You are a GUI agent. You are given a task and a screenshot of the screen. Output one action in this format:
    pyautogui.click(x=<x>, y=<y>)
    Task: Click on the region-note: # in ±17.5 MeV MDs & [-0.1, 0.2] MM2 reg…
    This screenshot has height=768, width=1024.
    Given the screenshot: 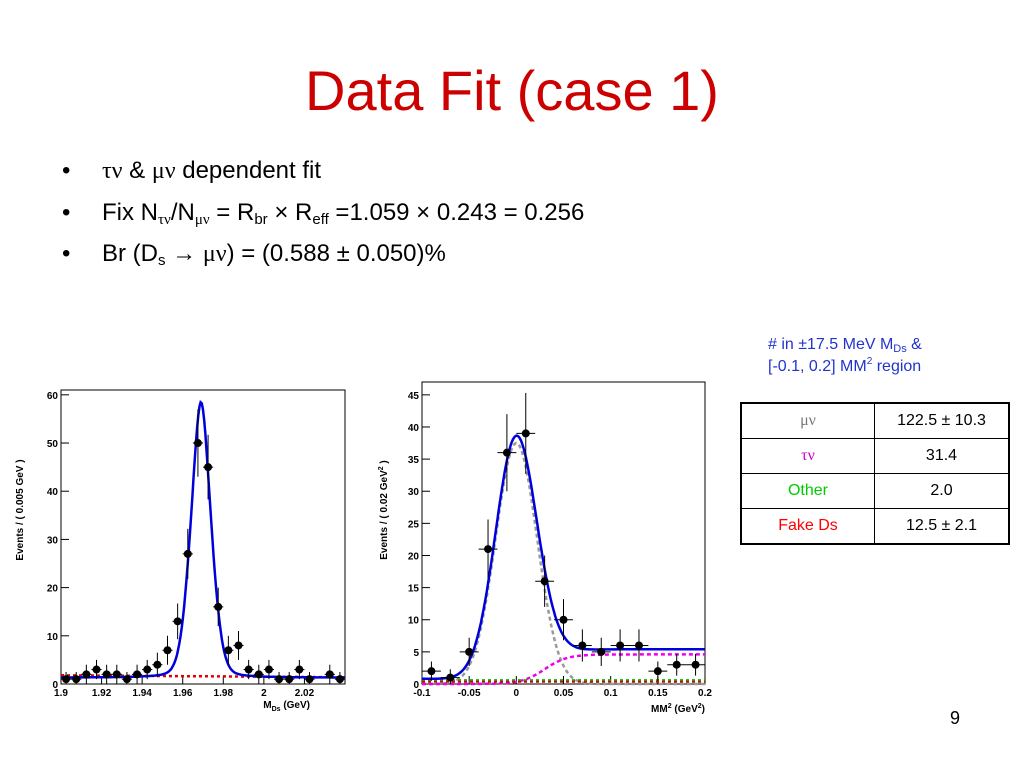 What is the action you would take?
    pyautogui.click(x=845, y=356)
    